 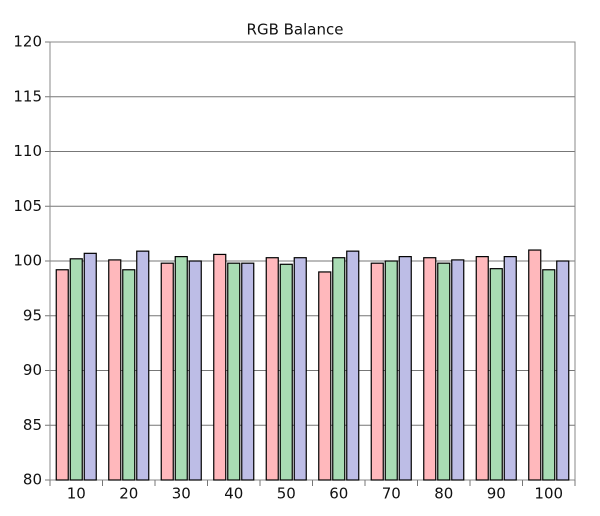 What do you see at coordinates (181, 494) in the screenshot?
I see `x-tick-label: 30` at bounding box center [181, 494].